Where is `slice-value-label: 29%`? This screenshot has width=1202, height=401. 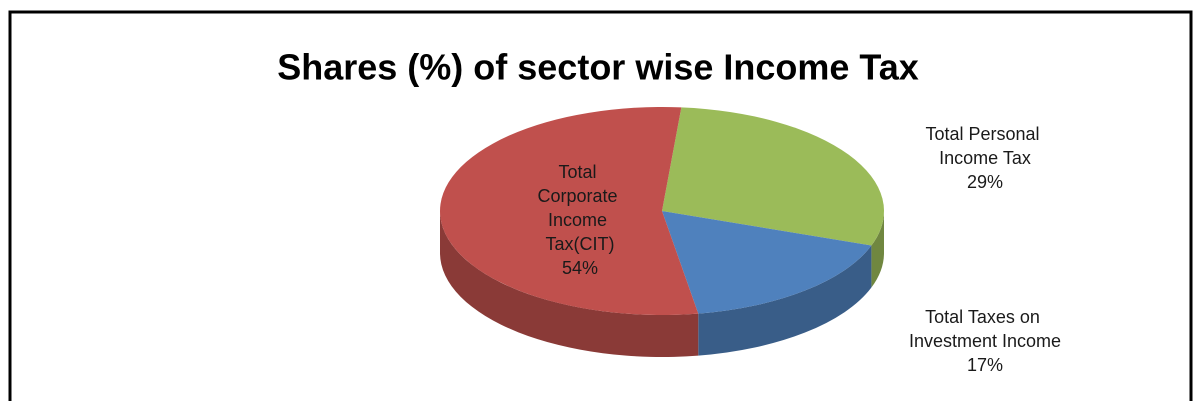 slice-value-label: 29% is located at coordinates (985, 182).